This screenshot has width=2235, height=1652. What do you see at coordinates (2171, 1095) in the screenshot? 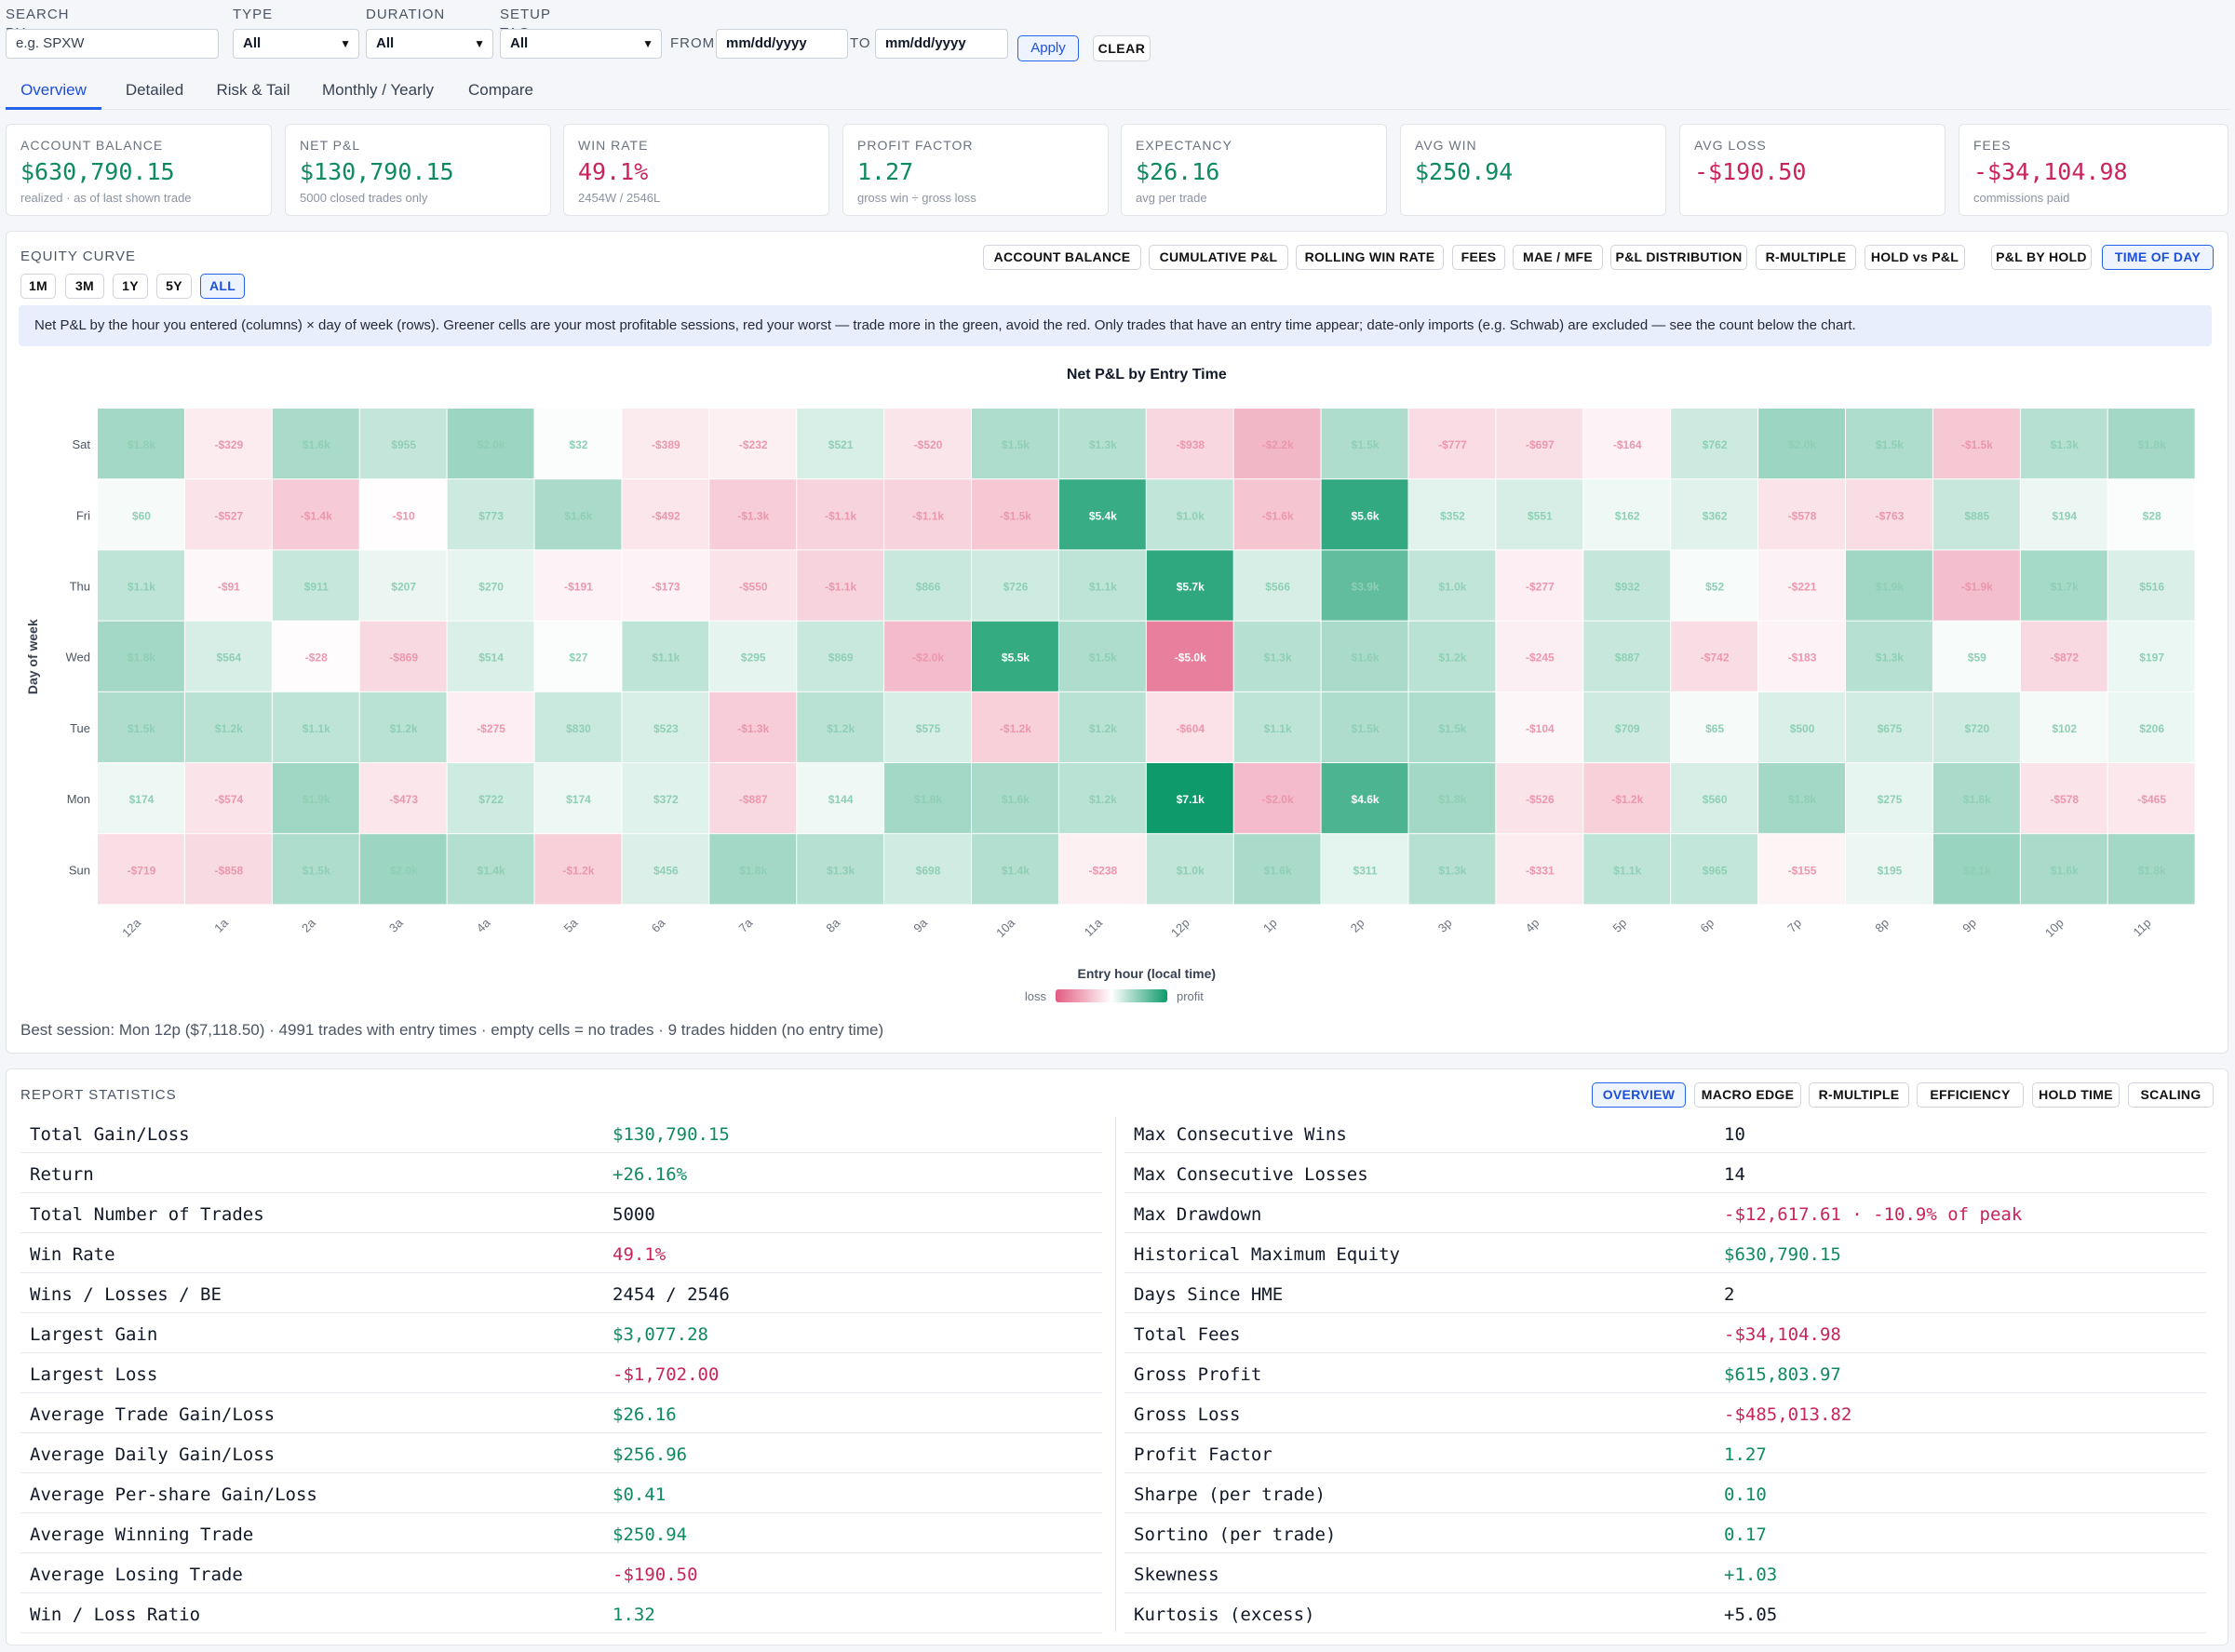
I see `stats-scaling-button: SCALING` at bounding box center [2171, 1095].